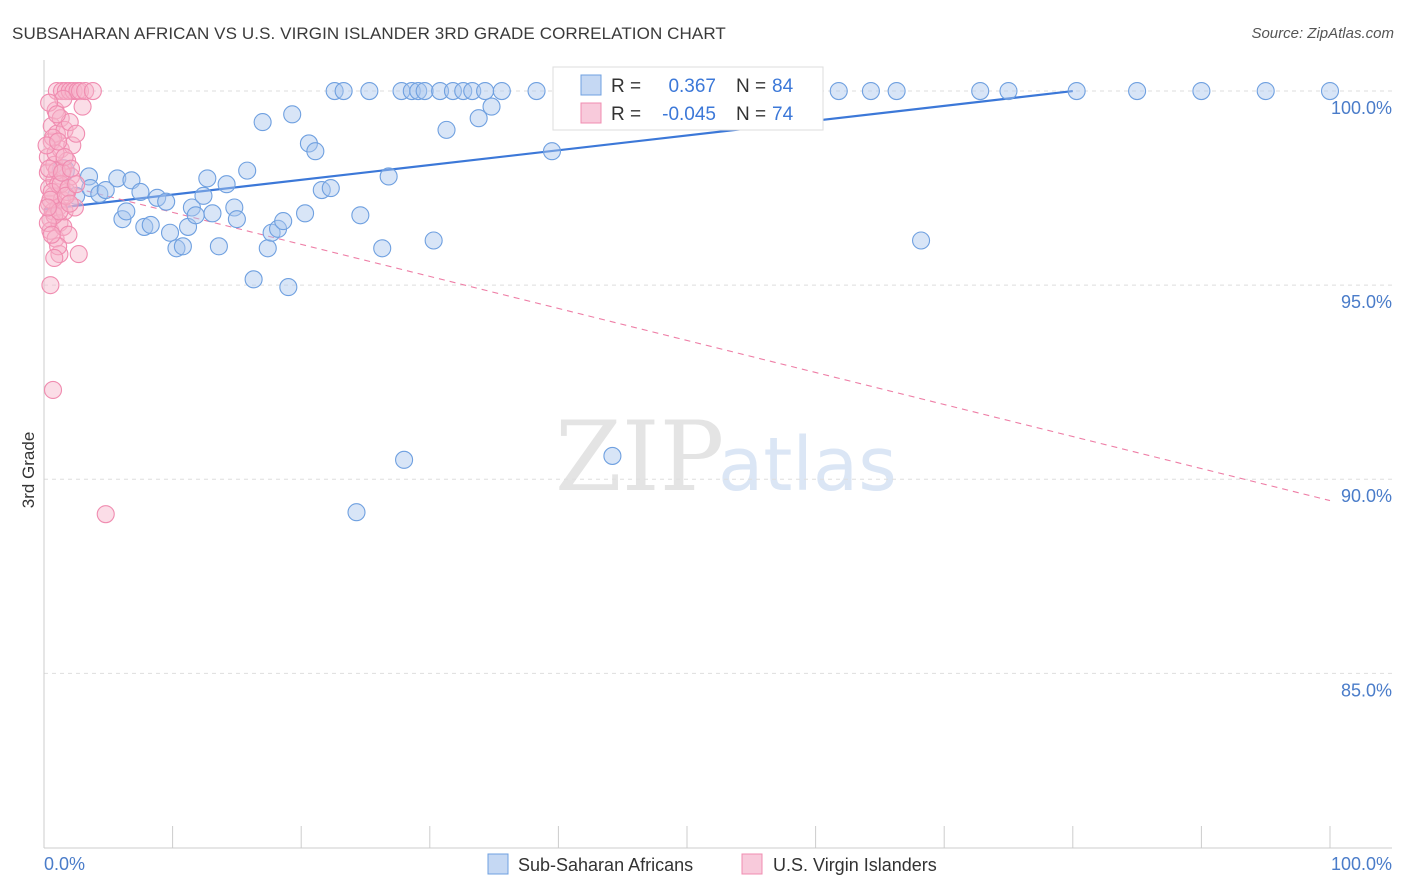 The width and height of the screenshot is (1406, 892). What do you see at coordinates (591, 113) in the screenshot?
I see `stats-swatch-pink` at bounding box center [591, 113].